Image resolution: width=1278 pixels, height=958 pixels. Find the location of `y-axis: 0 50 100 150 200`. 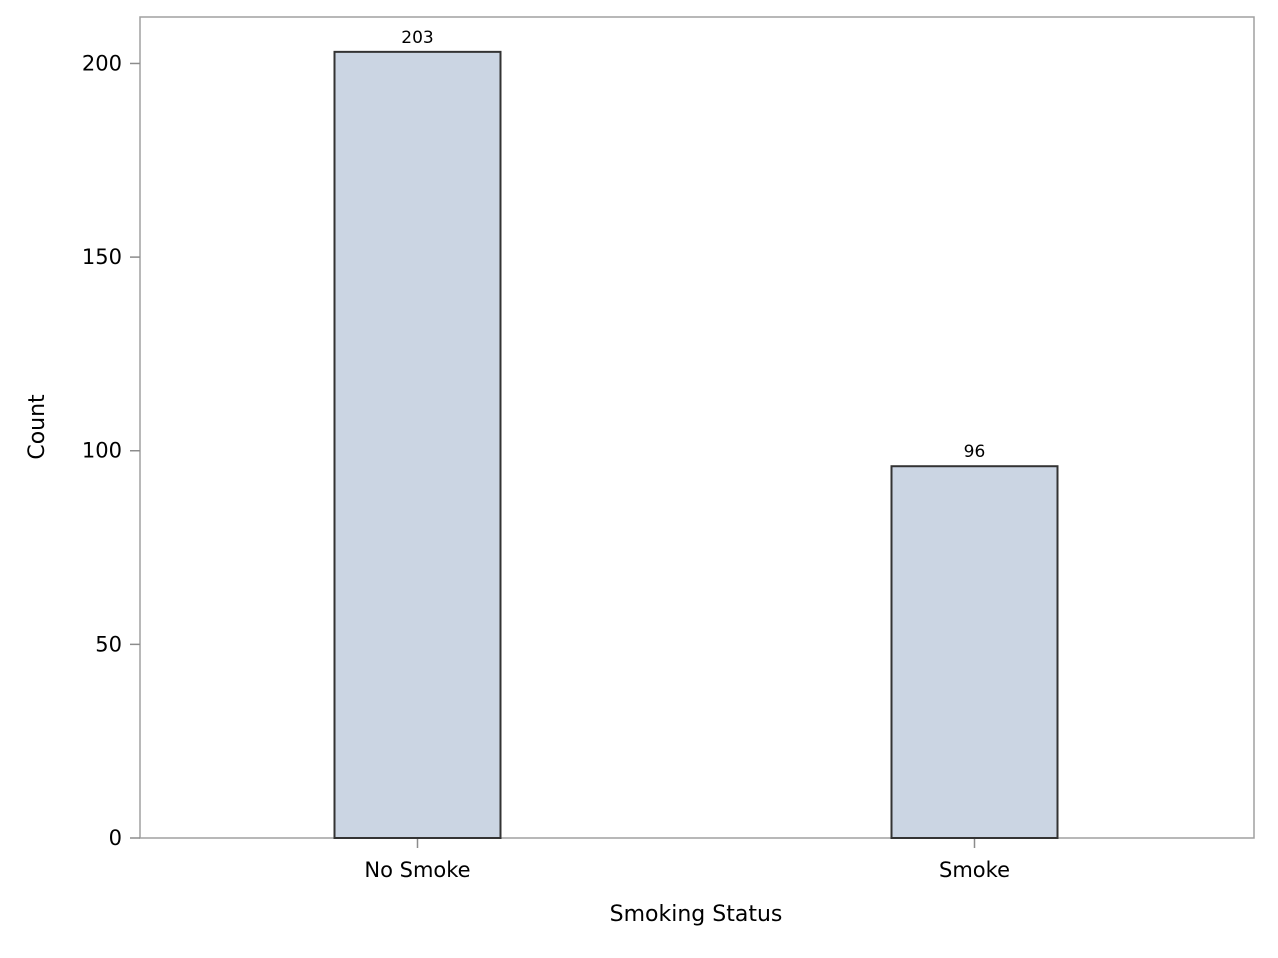

y-axis: 0 50 100 150 200 is located at coordinates (111, 450).